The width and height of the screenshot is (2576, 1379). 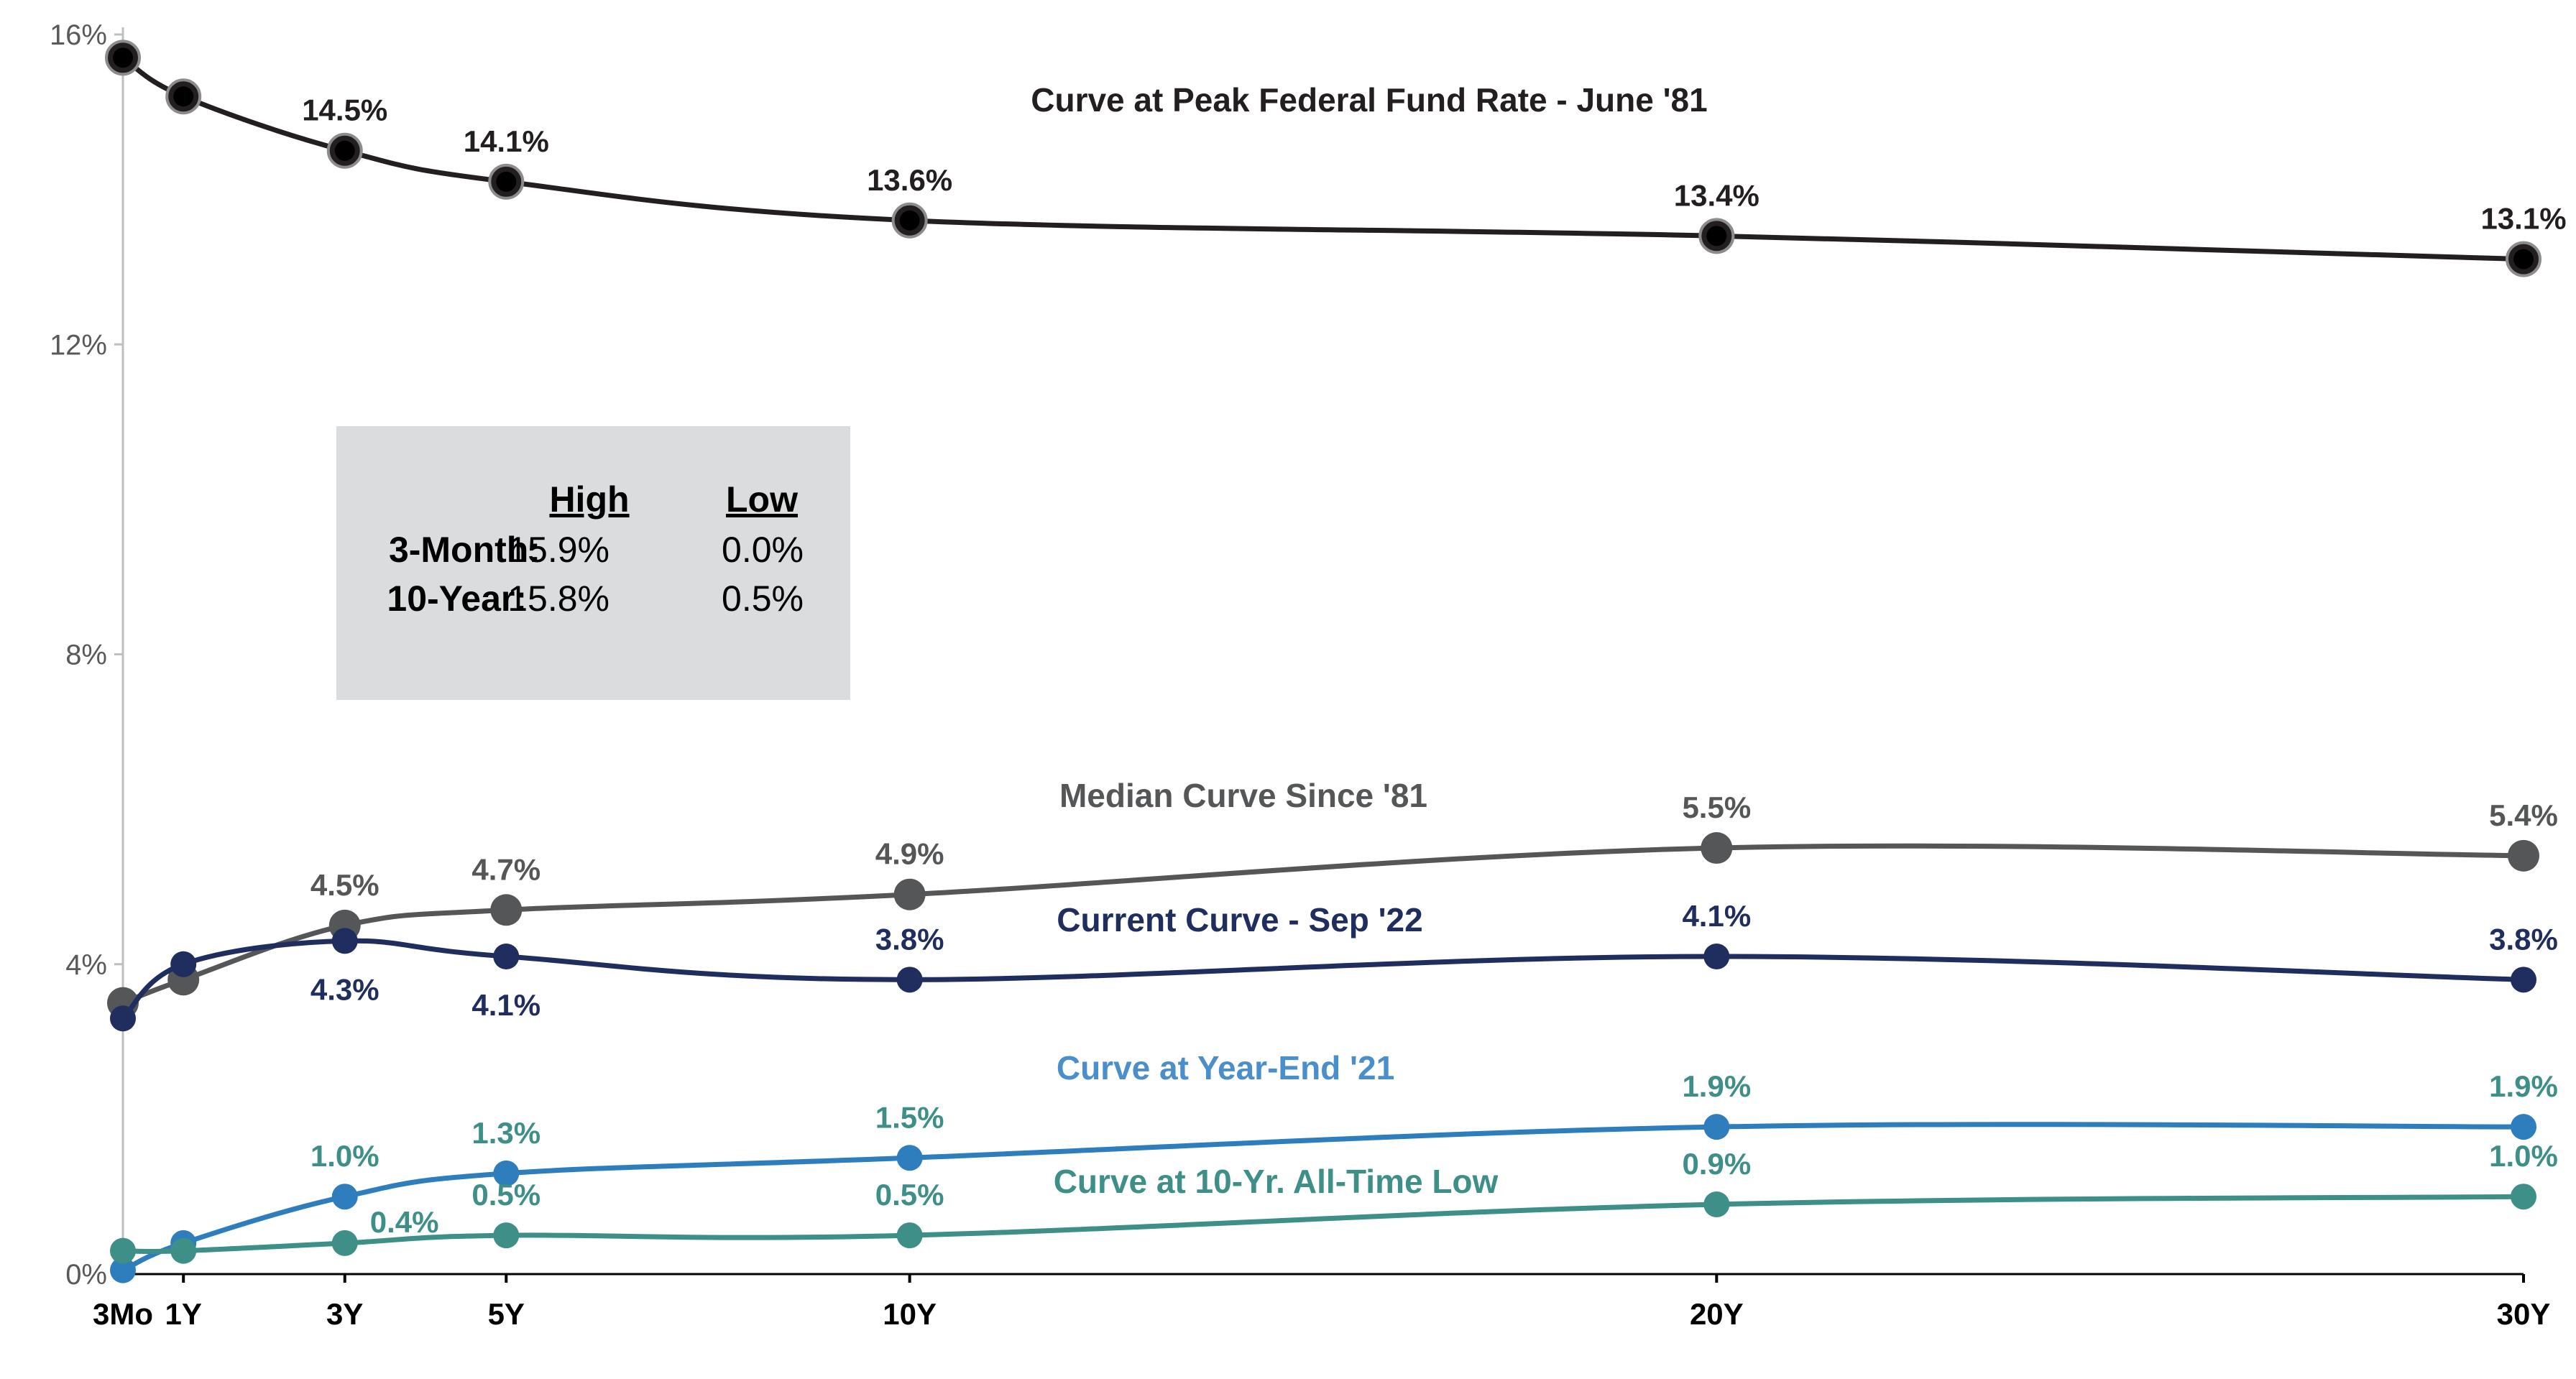 What do you see at coordinates (464, 550) in the screenshot?
I see `stats-row-label: 3-Month:` at bounding box center [464, 550].